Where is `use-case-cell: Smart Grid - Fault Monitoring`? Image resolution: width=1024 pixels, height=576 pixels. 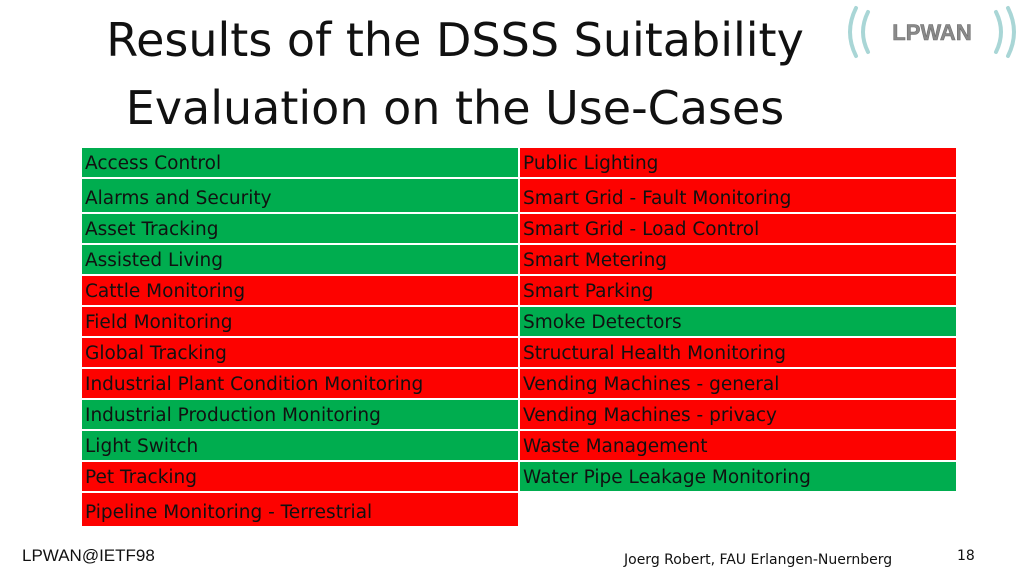
use-case-cell: Smart Grid - Fault Monitoring is located at coordinates (738, 195).